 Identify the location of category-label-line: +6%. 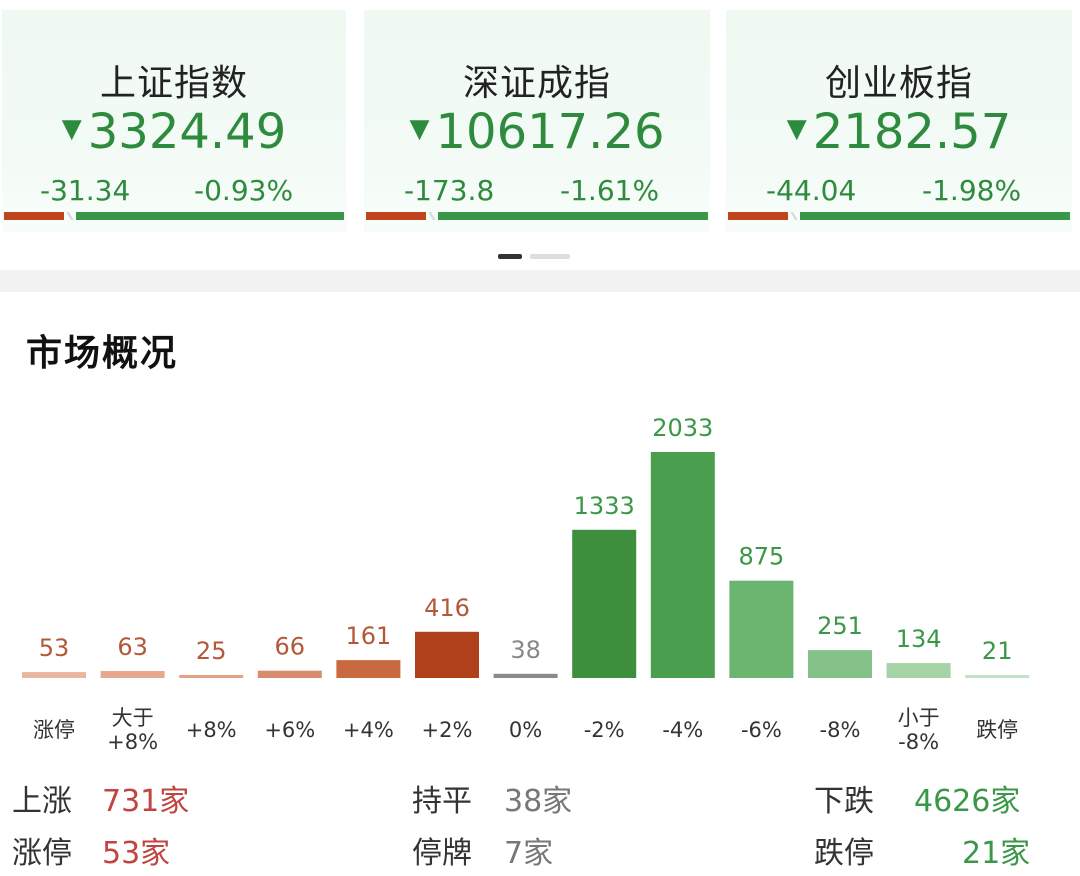
(290, 730).